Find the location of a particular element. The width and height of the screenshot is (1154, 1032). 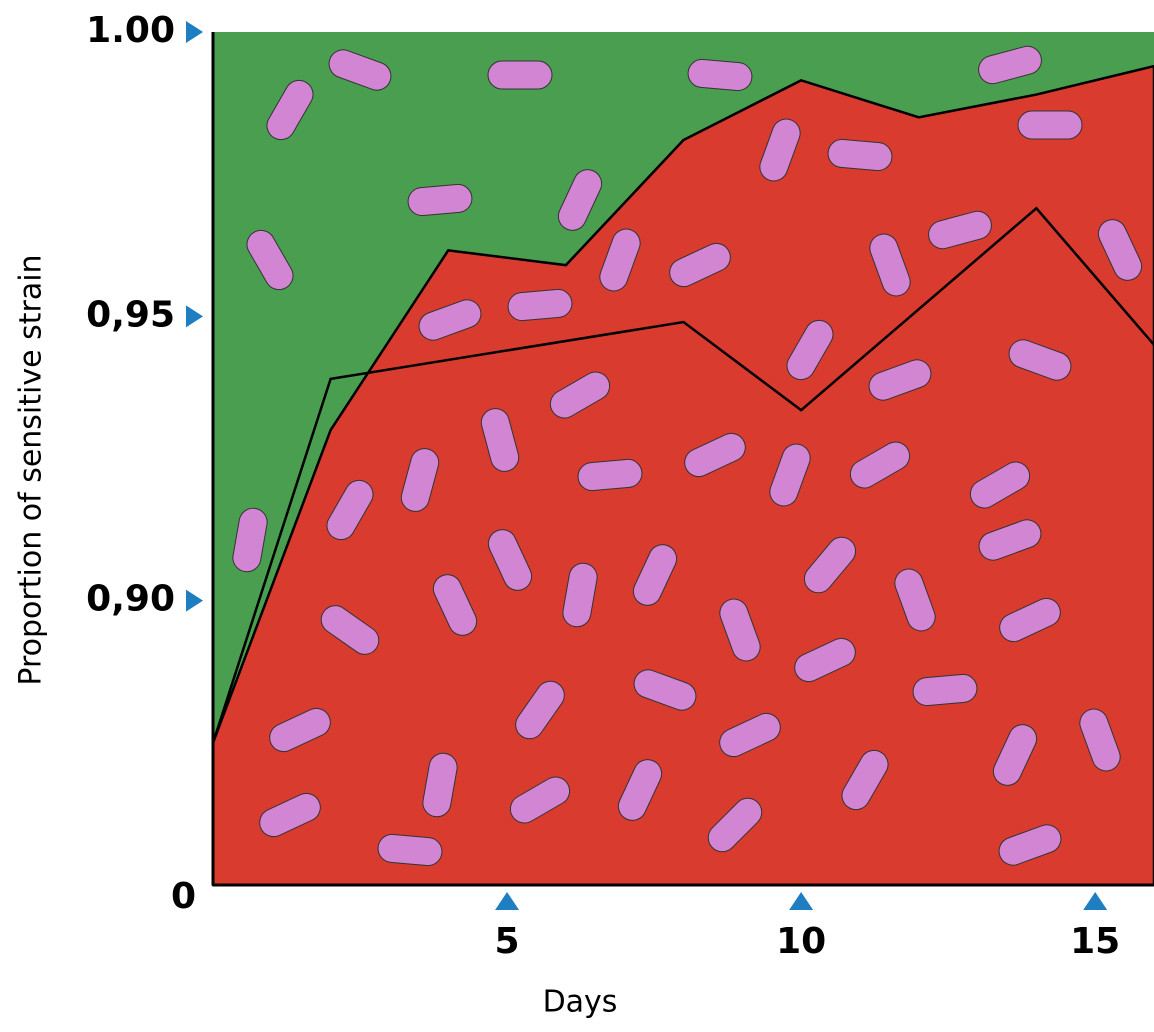

y-origin-label: 0 is located at coordinates (183, 896).